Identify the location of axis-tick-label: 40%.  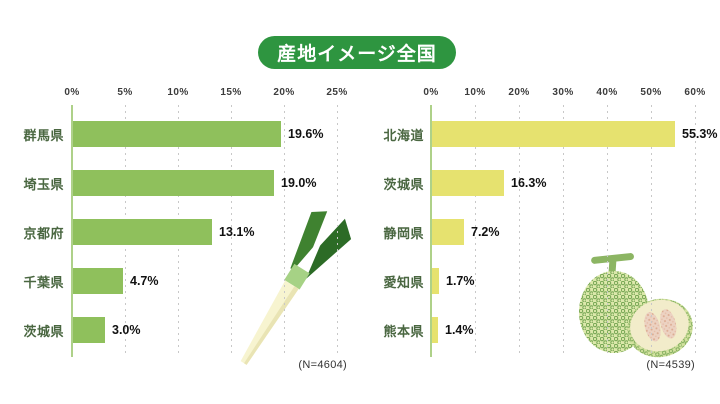
(607, 92).